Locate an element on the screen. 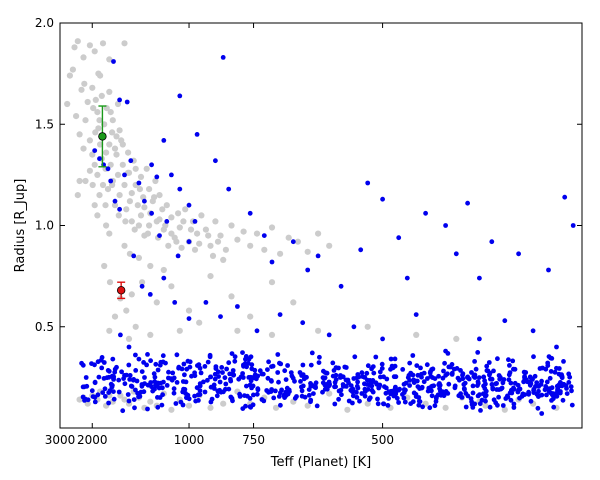  x-tick-label: 3000 is located at coordinates (60, 440).